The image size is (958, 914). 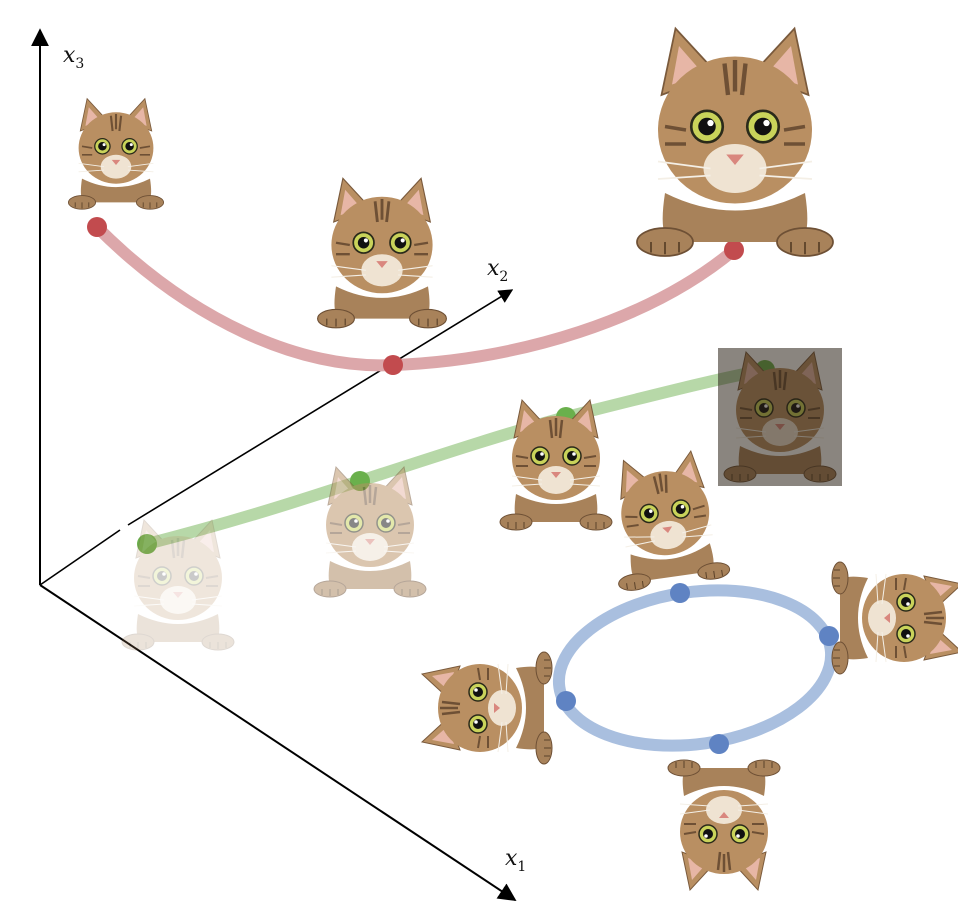 What do you see at coordinates (735, 143) in the screenshot?
I see `cat-image-large` at bounding box center [735, 143].